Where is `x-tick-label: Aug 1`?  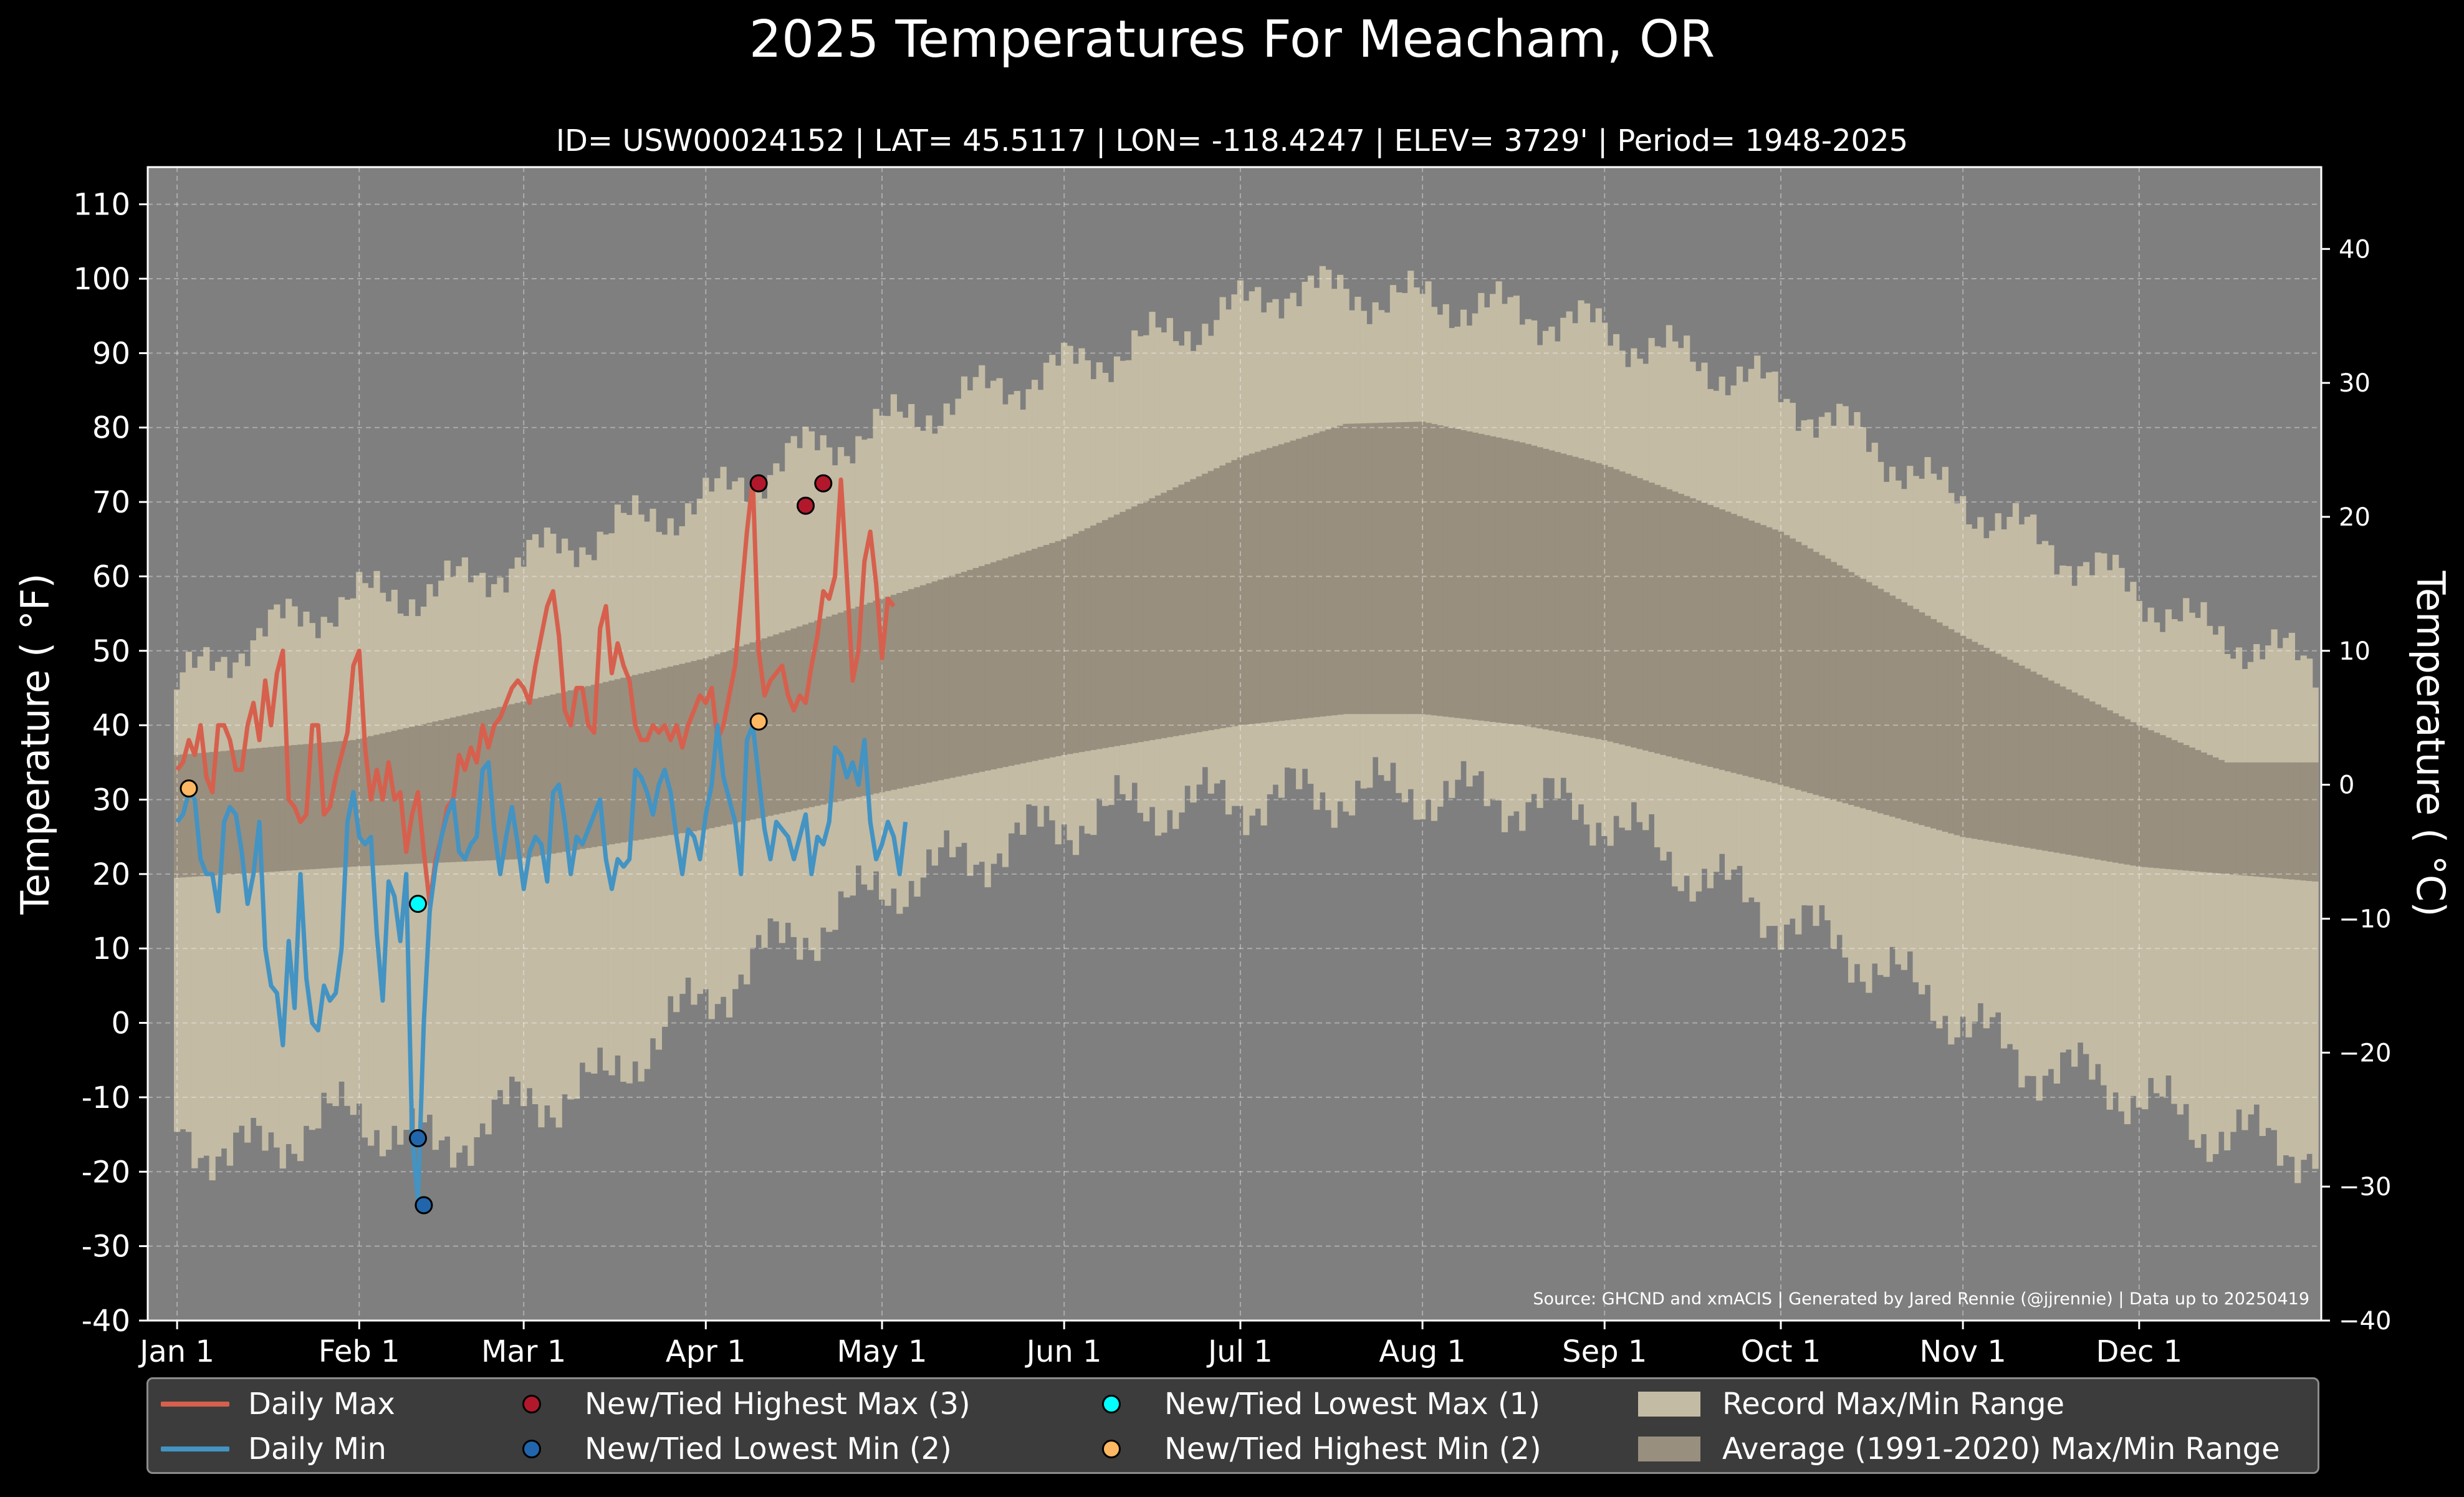 x-tick-label: Aug 1 is located at coordinates (1422, 1351).